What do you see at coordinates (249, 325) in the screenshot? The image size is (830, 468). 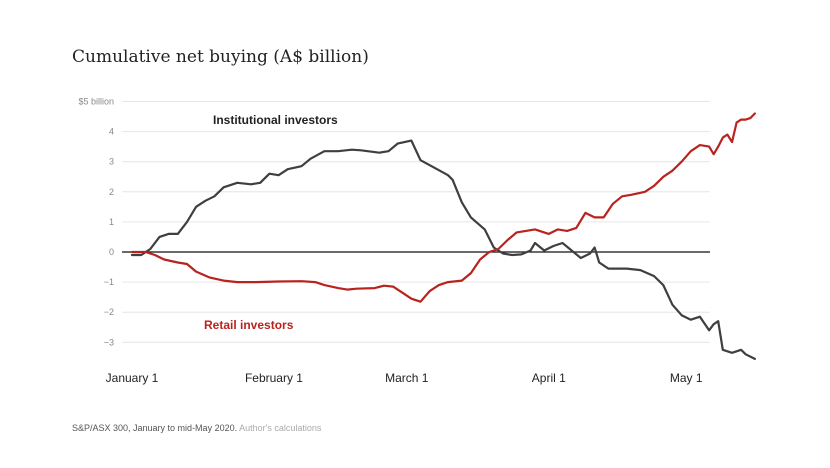 I see `retail-investors-label: Retail investors` at bounding box center [249, 325].